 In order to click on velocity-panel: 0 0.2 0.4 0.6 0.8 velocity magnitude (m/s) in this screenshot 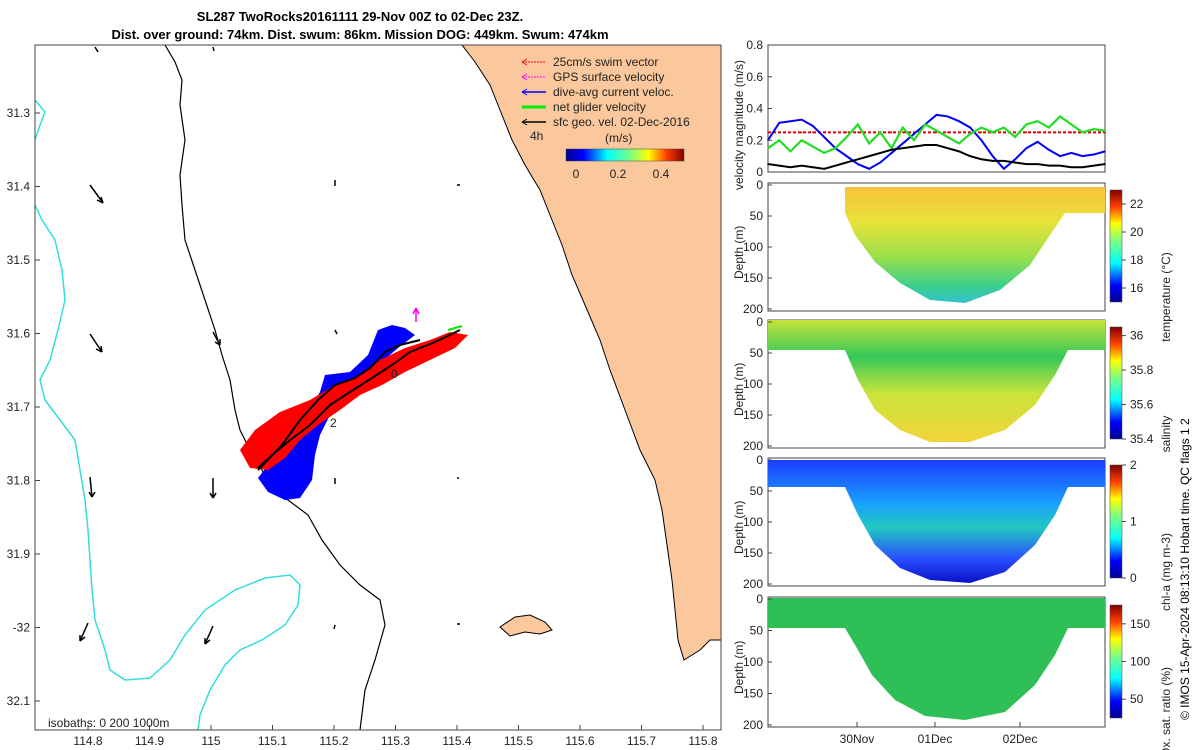, I will do `click(919, 114)`.